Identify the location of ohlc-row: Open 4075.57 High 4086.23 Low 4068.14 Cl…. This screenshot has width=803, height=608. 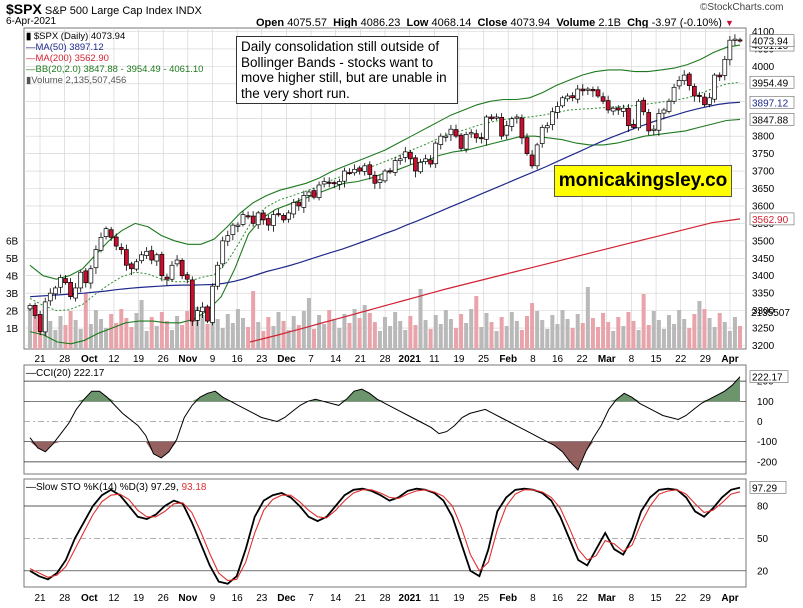
(495, 23).